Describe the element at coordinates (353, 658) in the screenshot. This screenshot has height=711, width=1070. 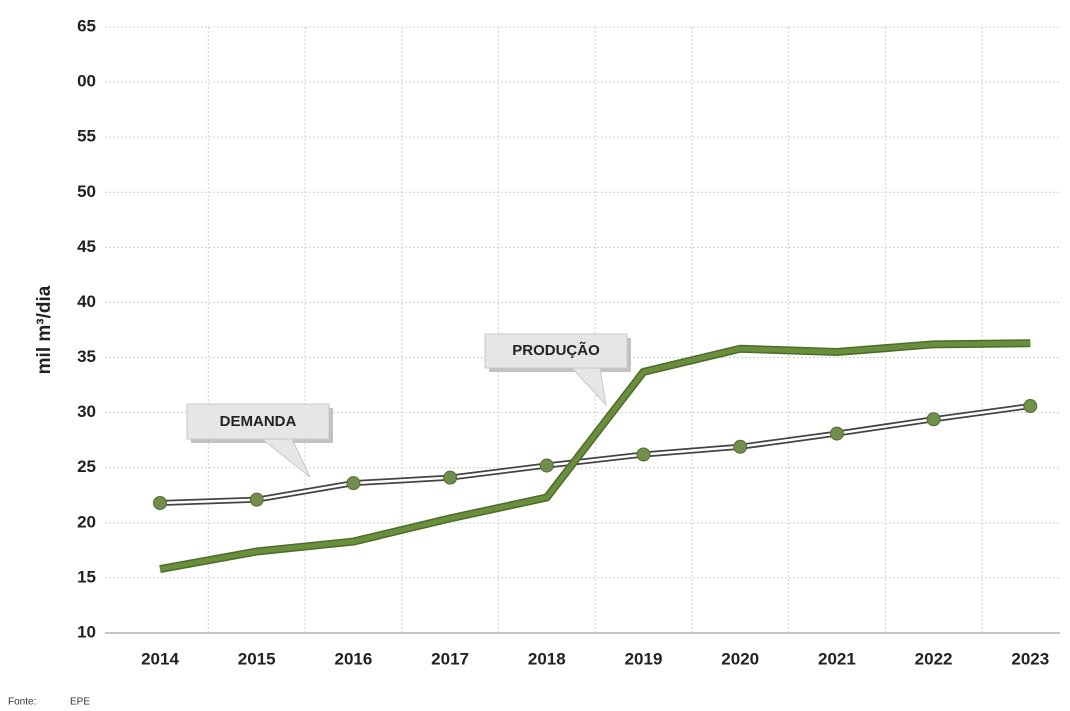
I see `x-tick-label: 2016` at that location.